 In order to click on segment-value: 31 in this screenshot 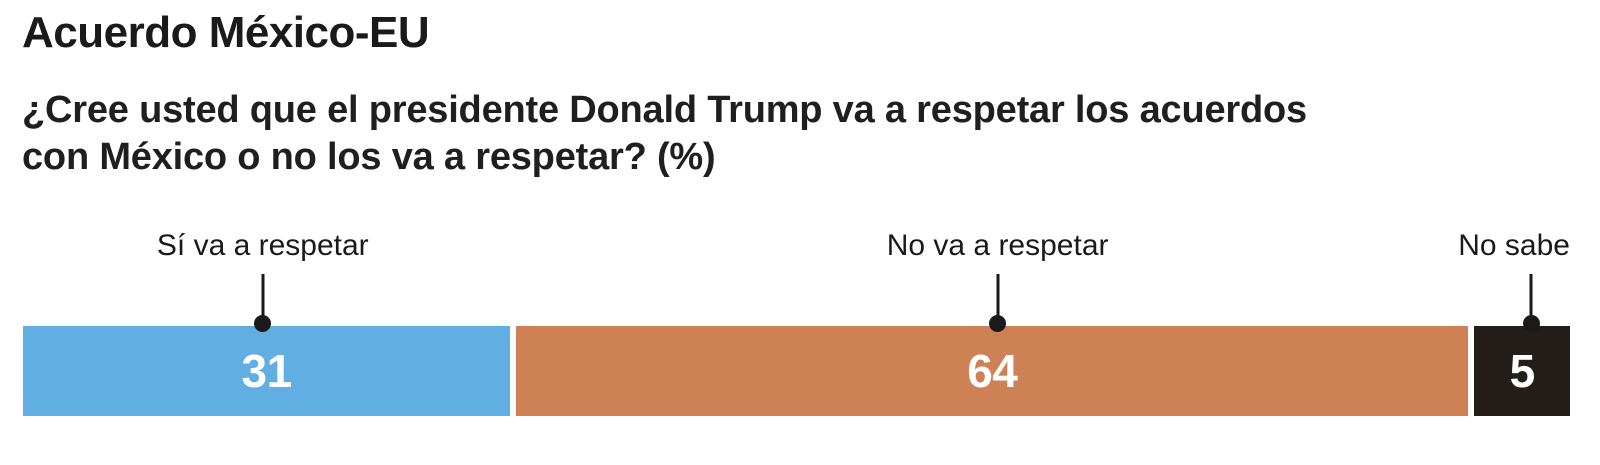, I will do `click(266, 371)`.